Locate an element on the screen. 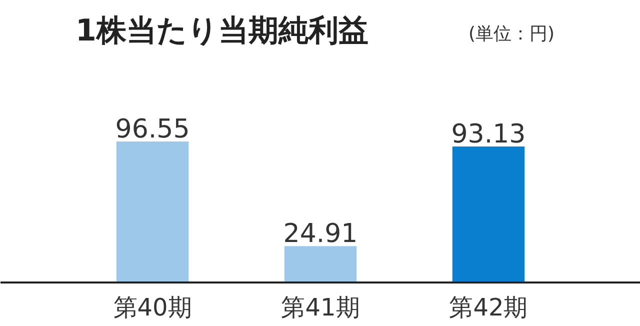 The image size is (640, 326). data-label: 93.13 is located at coordinates (488, 134).